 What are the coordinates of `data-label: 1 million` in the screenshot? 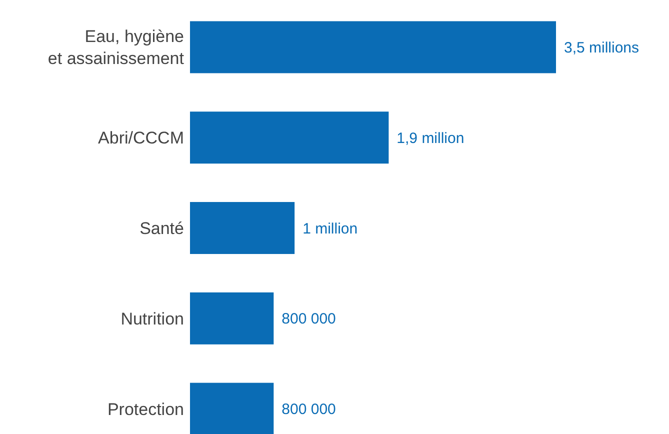 It's located at (330, 229).